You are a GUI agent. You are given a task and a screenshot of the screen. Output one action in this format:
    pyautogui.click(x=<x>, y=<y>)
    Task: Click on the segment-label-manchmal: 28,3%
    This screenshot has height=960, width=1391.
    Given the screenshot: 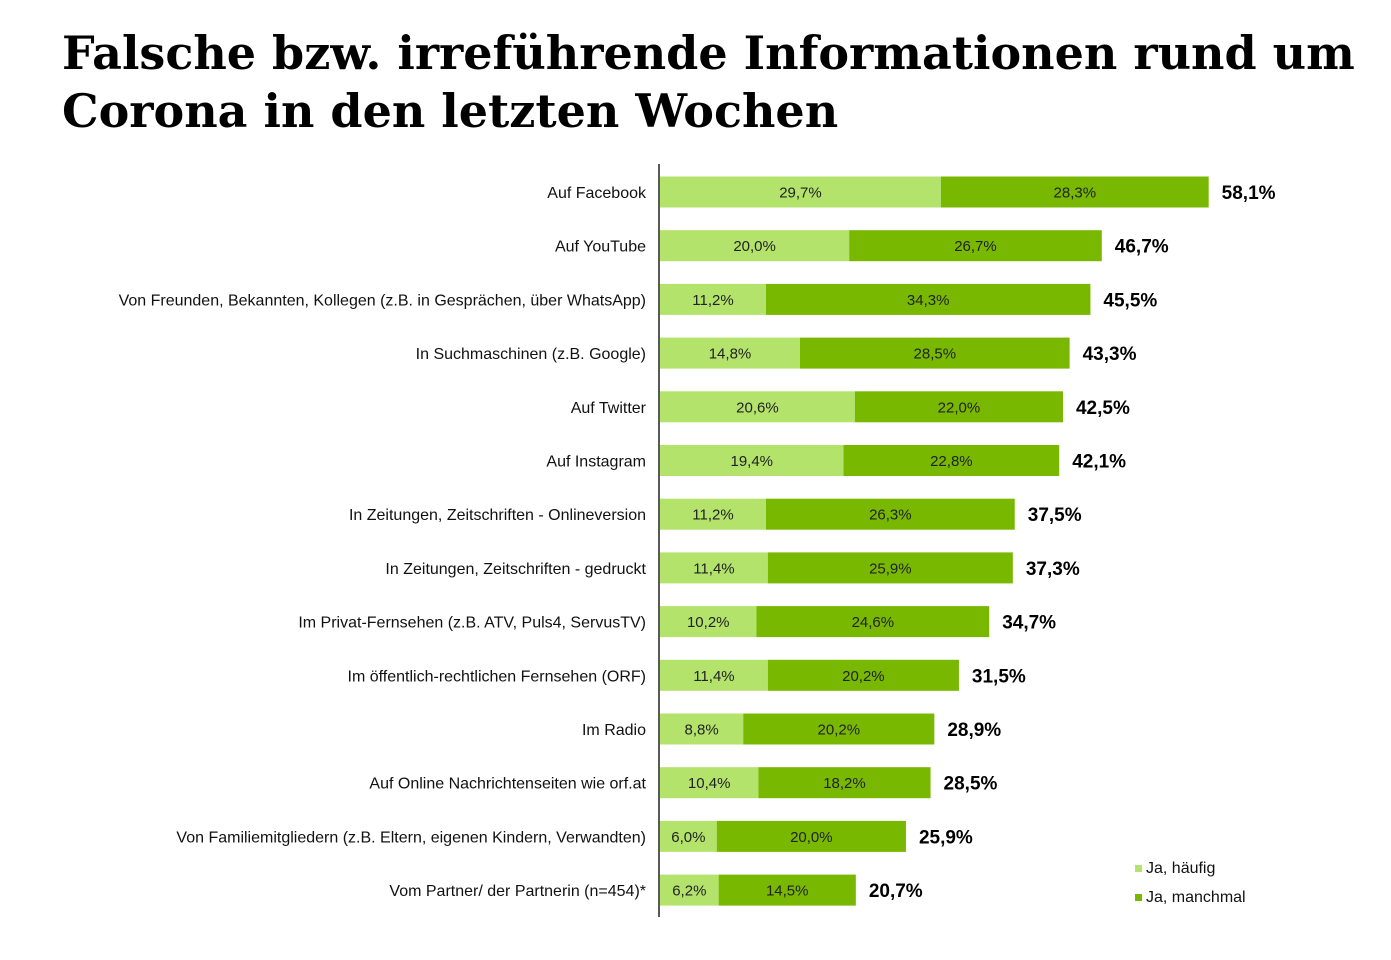 What is the action you would take?
    pyautogui.click(x=1075, y=193)
    